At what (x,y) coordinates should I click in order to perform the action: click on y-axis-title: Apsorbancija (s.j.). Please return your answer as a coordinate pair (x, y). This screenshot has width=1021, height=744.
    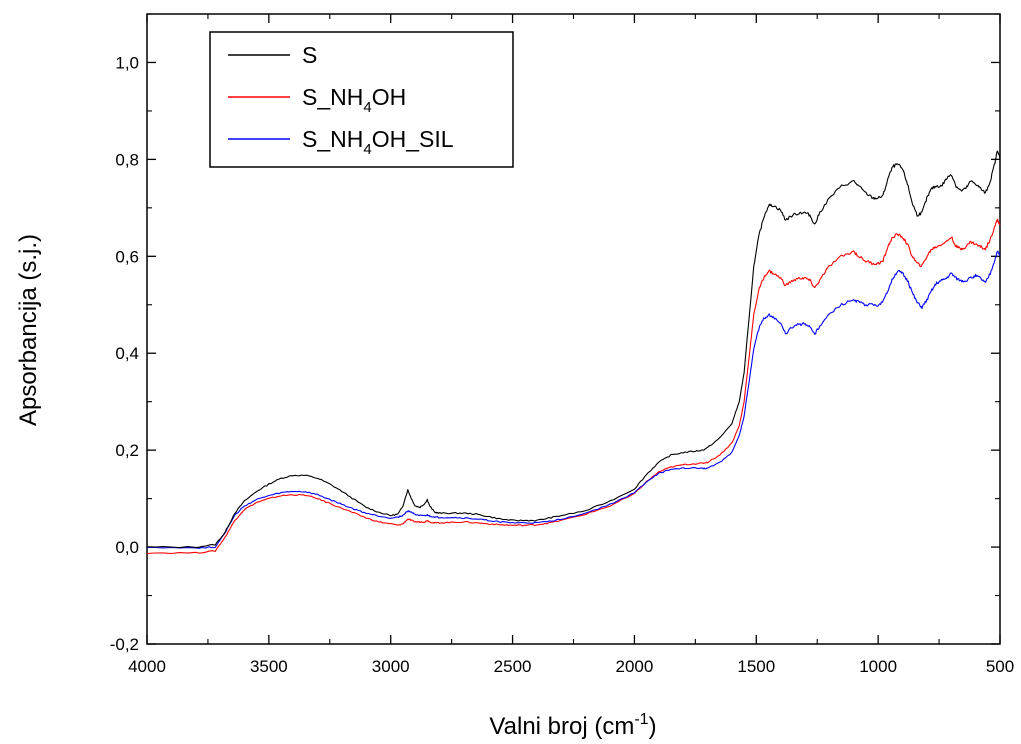
    Looking at the image, I should click on (28, 330).